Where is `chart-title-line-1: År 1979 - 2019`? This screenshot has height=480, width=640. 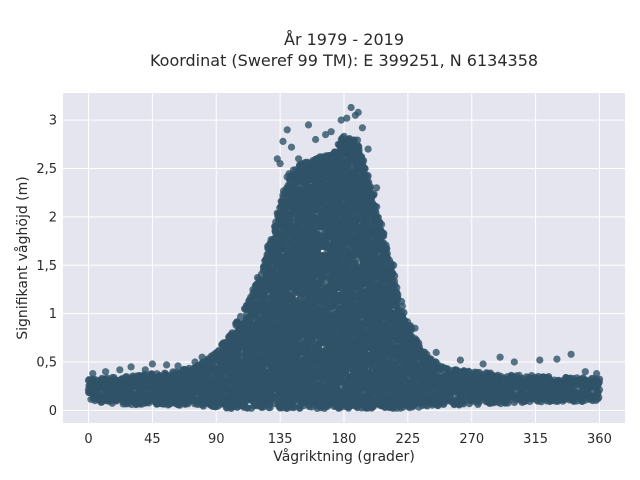 chart-title-line-1: År 1979 - 2019 is located at coordinates (344, 39).